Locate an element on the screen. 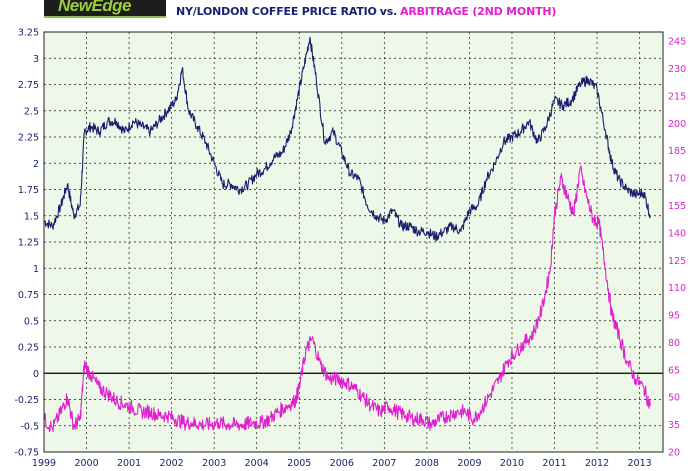 The width and height of the screenshot is (696, 471). x-tick-label: 2006 is located at coordinates (342, 463).